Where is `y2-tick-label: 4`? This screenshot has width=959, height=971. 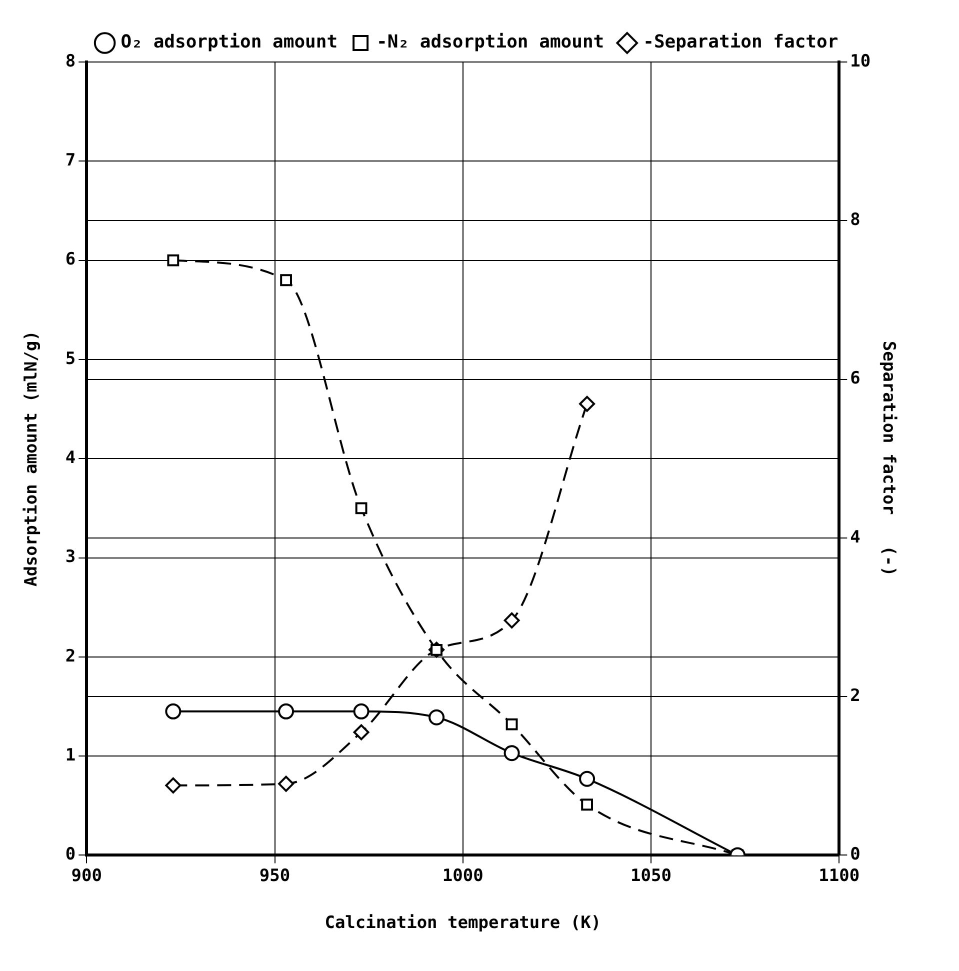 y2-tick-label: 4 is located at coordinates (855, 537).